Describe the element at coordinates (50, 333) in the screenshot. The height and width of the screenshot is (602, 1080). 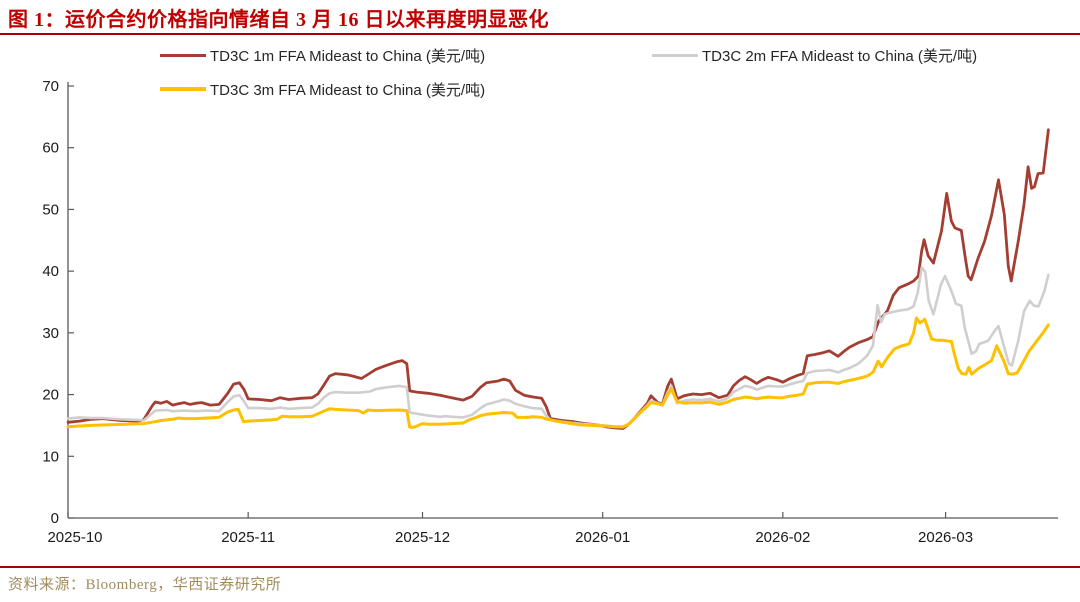
I see `y-tick-label: 30` at that location.